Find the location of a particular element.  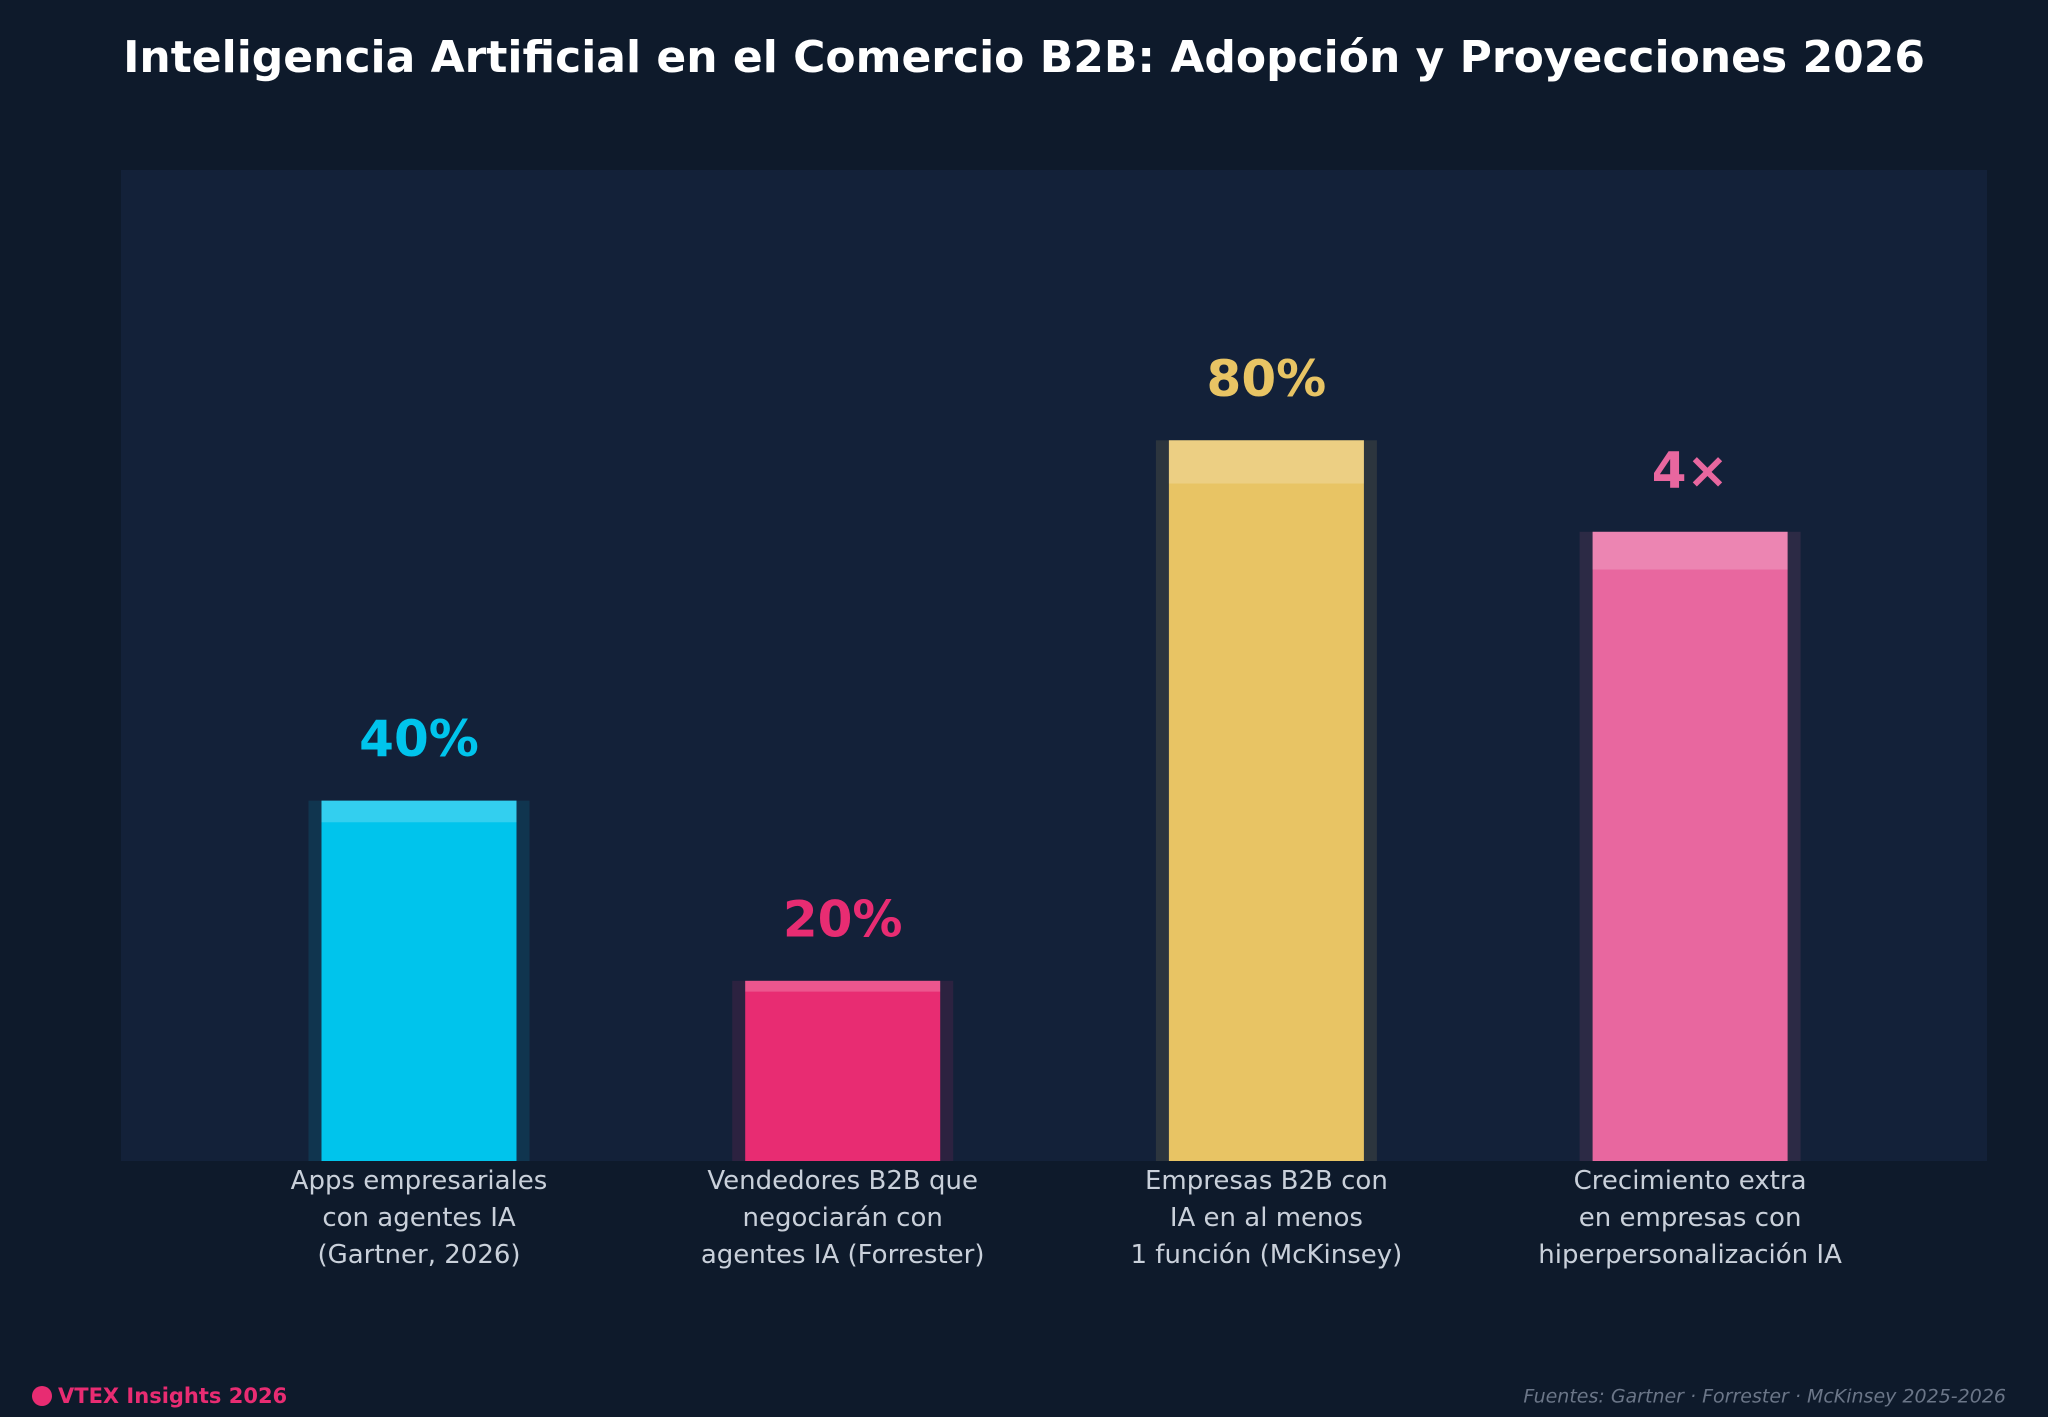

brand-dot is located at coordinates (42, 1396).